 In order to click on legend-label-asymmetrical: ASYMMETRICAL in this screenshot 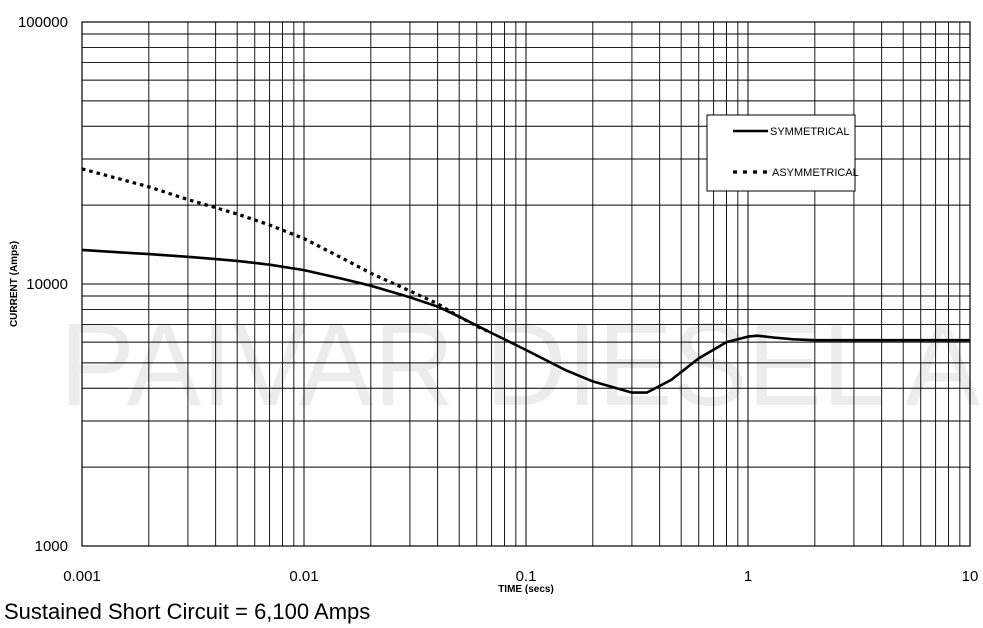, I will do `click(815, 173)`.